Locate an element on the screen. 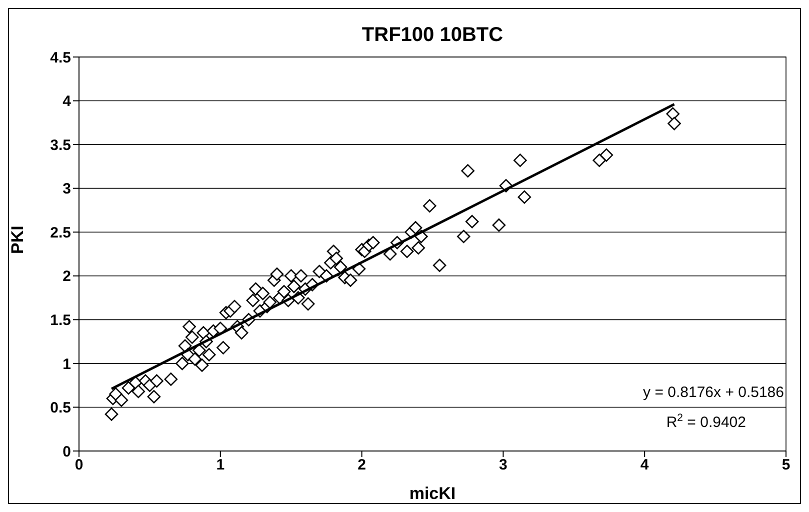 The image size is (809, 512). y-tick-label: 4.5 is located at coordinates (60, 57).